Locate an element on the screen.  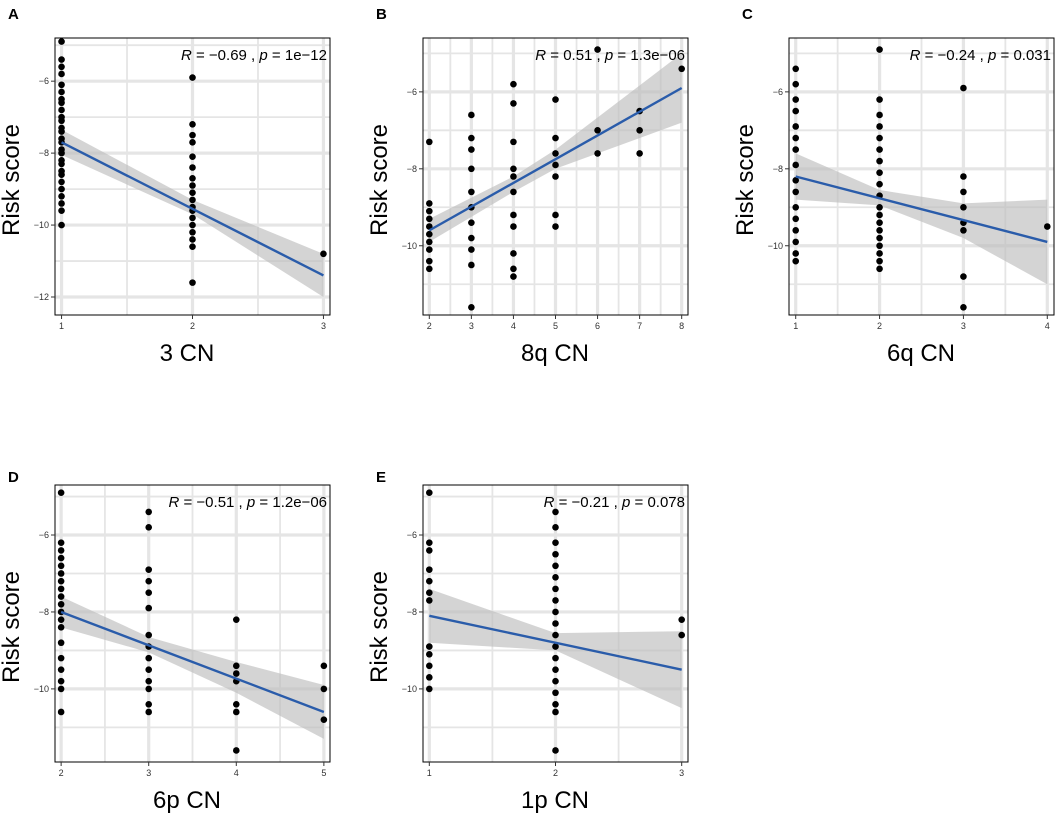
panel-d-x-tick-label: 3 is located at coordinates (148, 773).